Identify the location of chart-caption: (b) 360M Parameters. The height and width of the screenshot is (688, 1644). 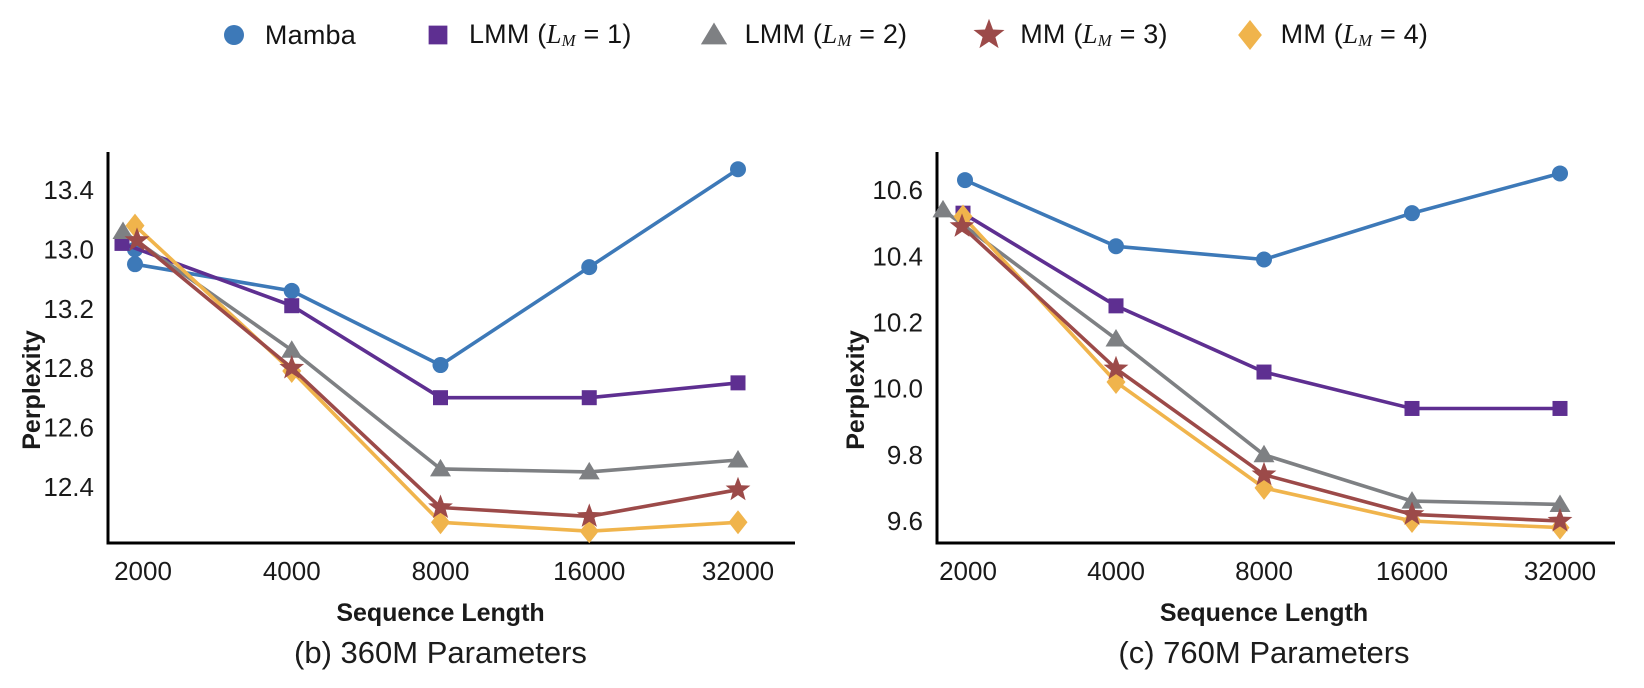
(440, 652).